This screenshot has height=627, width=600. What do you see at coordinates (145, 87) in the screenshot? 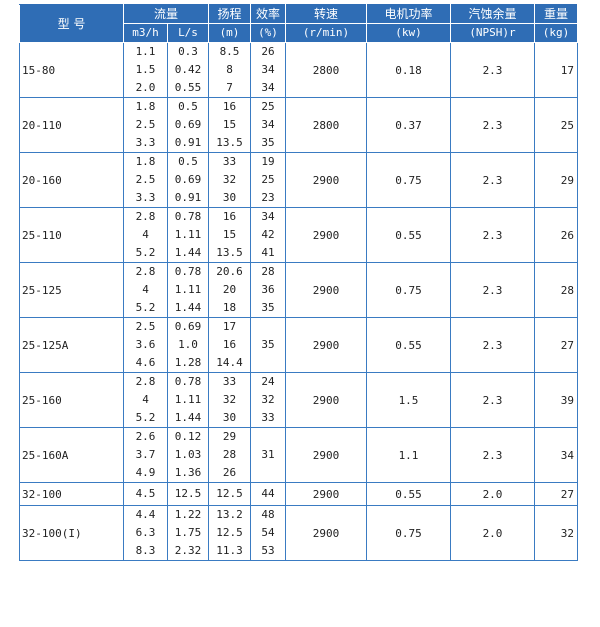
I see `cell-flow-m3h-value: 2.0` at bounding box center [145, 87].